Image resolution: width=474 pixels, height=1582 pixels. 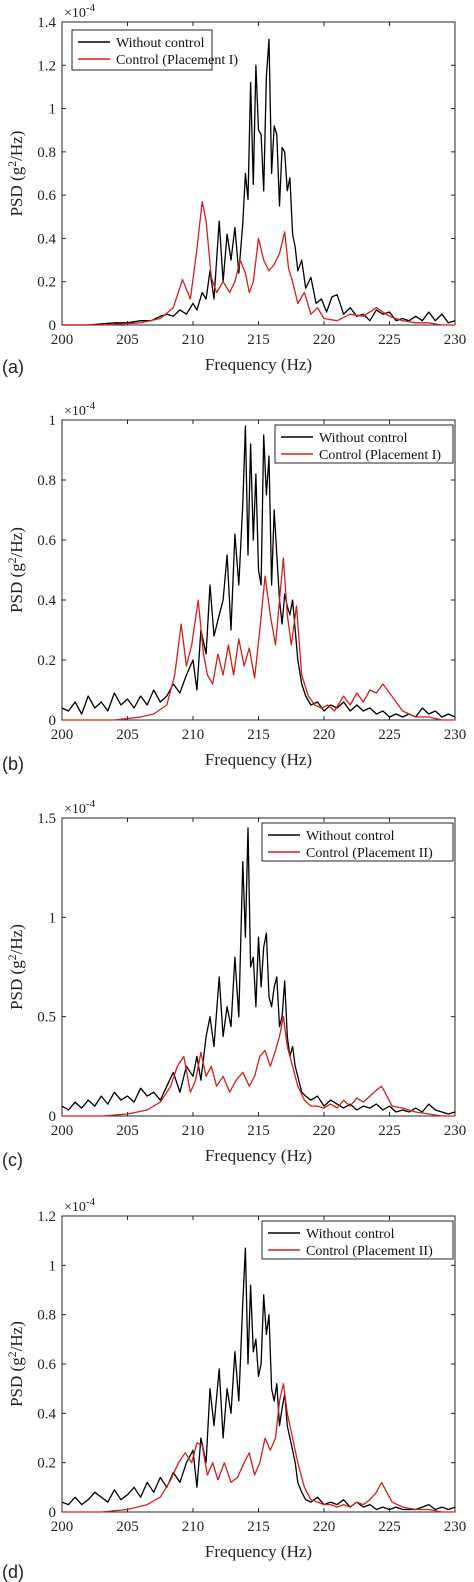 I want to click on legend: Without control Control (Placement I), so click(x=154, y=50).